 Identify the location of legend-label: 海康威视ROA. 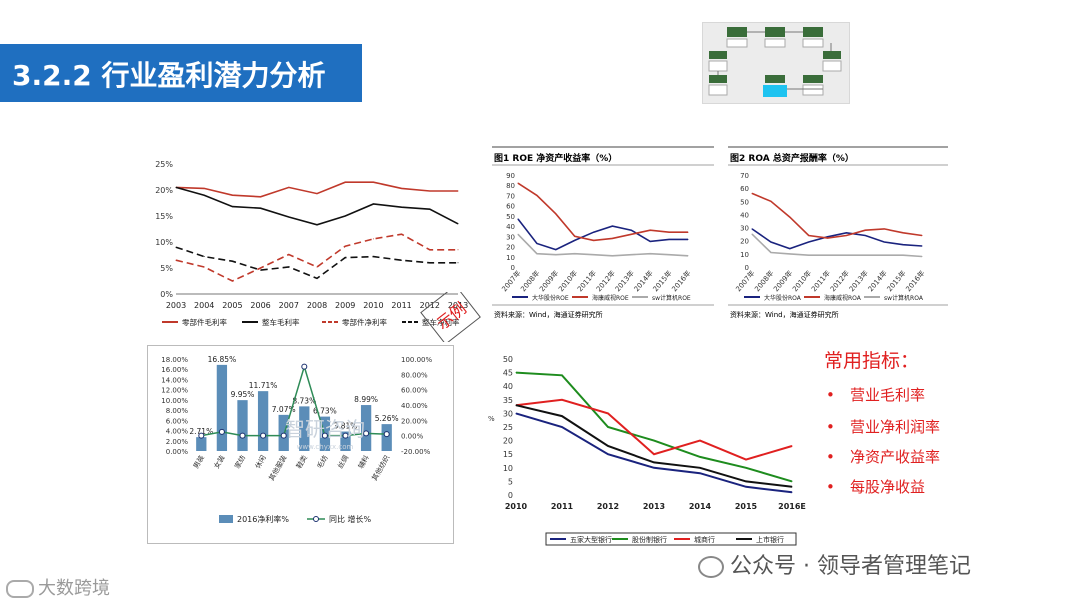
(843, 298).